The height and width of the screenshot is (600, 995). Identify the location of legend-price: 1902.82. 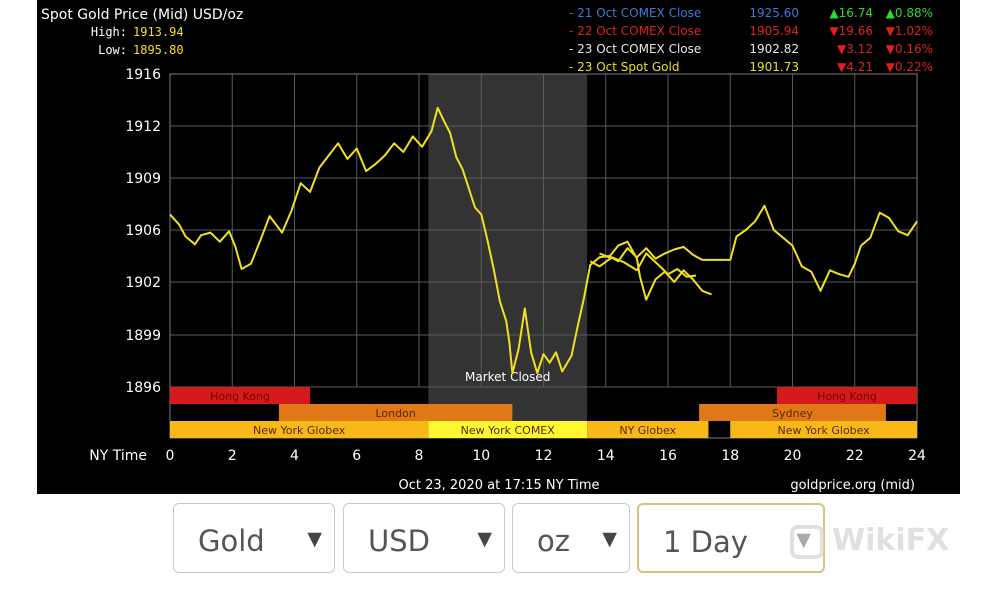
(774, 49).